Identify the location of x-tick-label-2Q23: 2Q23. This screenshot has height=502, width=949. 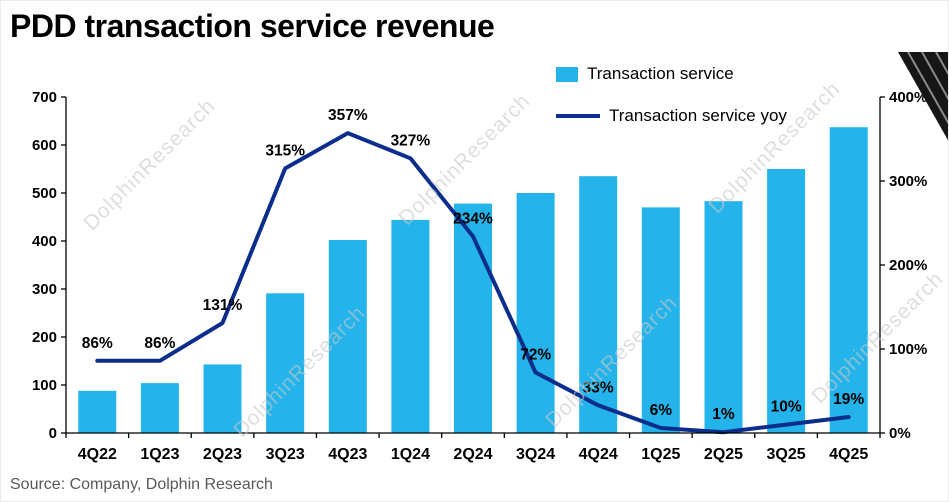
(222, 454).